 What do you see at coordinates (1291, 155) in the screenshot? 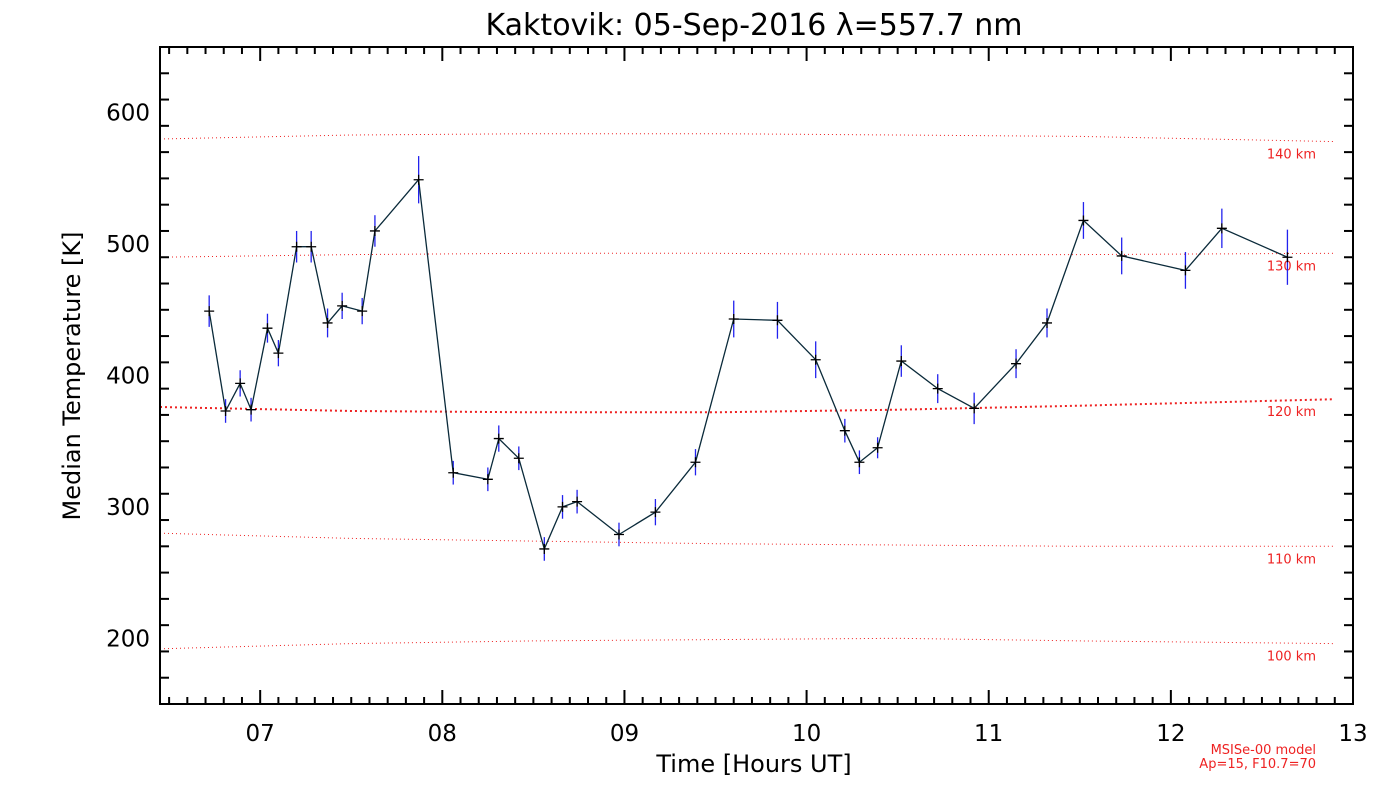
I see `reference-label: 140 km` at bounding box center [1291, 155].